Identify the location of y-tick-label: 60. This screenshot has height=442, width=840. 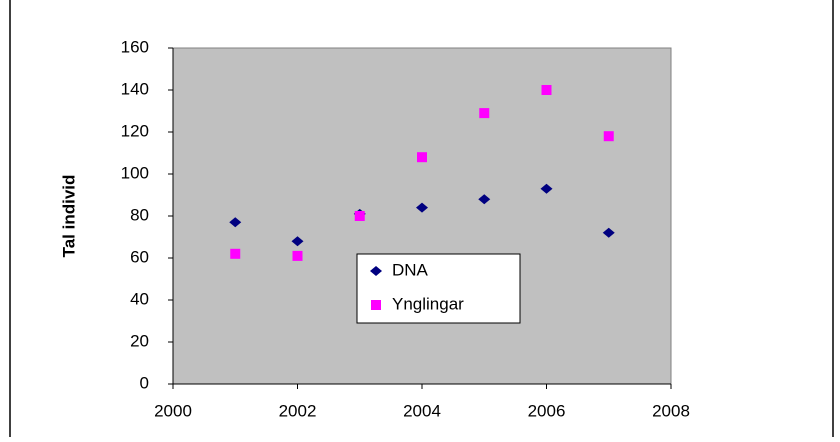
(139, 256).